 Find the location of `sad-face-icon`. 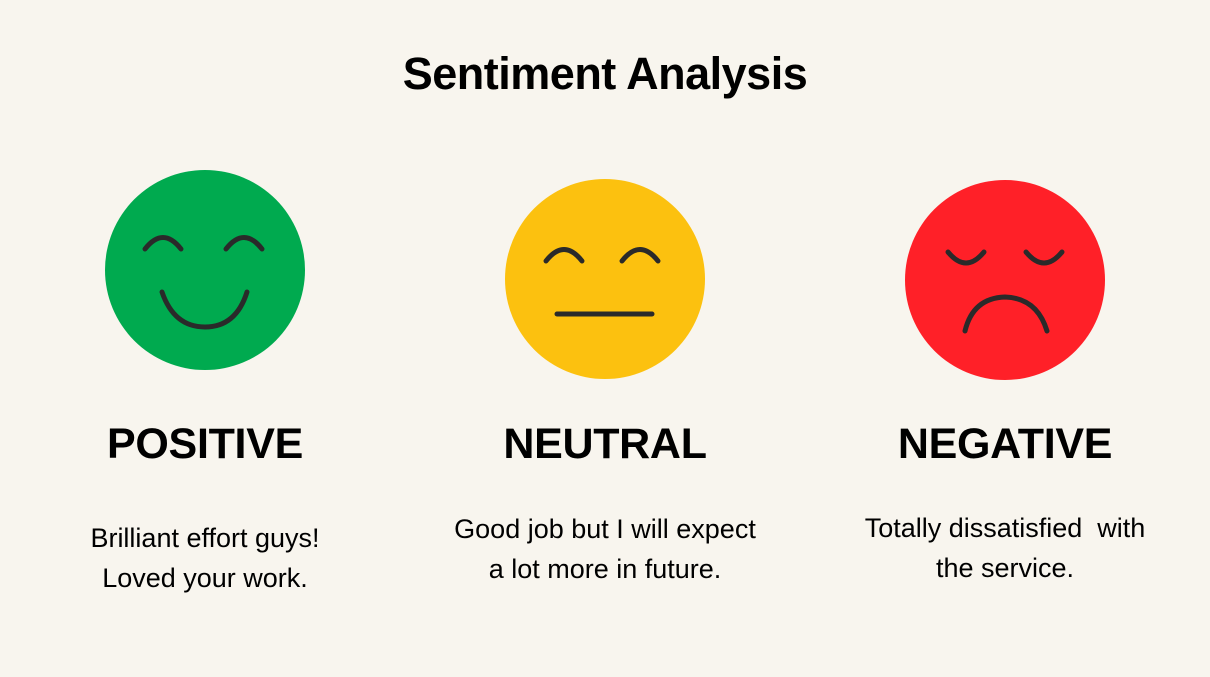

sad-face-icon is located at coordinates (1005, 280).